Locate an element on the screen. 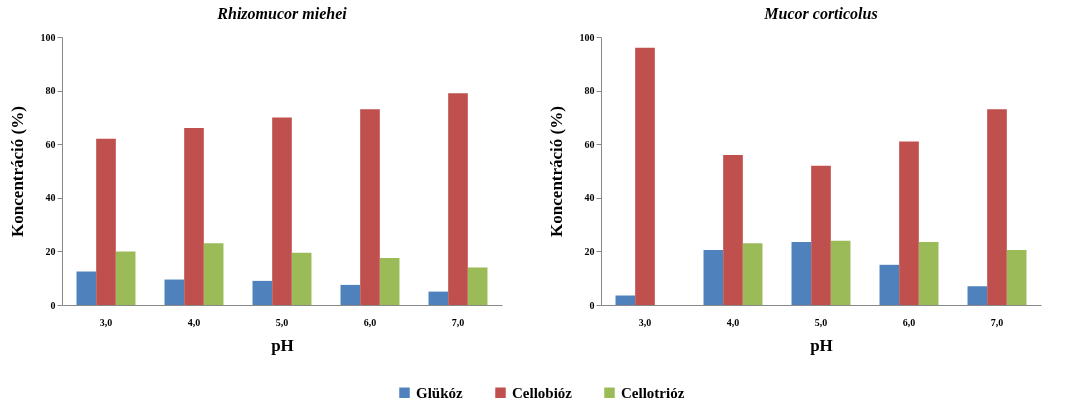 The width and height of the screenshot is (1081, 403). legend-label: Glükóz is located at coordinates (440, 392).